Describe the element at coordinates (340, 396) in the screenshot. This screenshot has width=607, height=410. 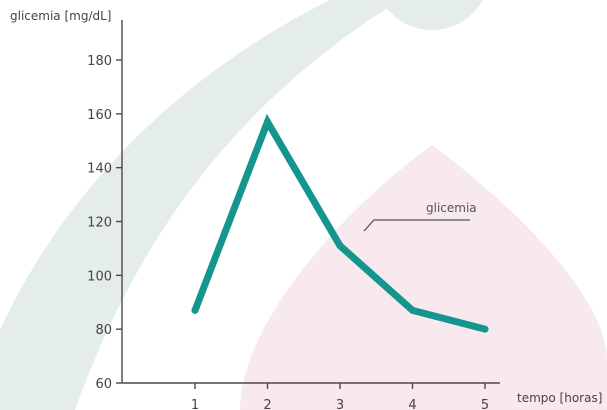
I see `x-ticks: 1 2 3 4 5` at that location.